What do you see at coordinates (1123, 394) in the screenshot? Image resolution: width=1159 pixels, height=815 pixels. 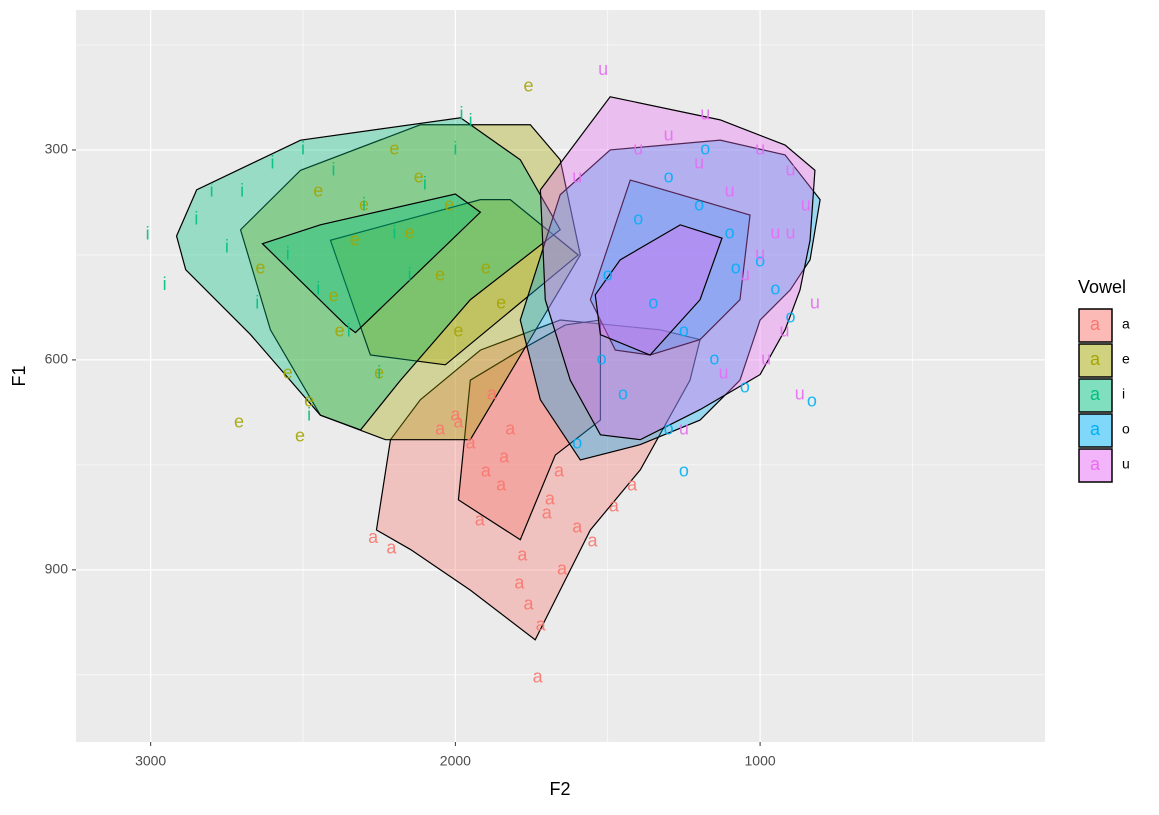 I see `legend-label: i` at bounding box center [1123, 394].